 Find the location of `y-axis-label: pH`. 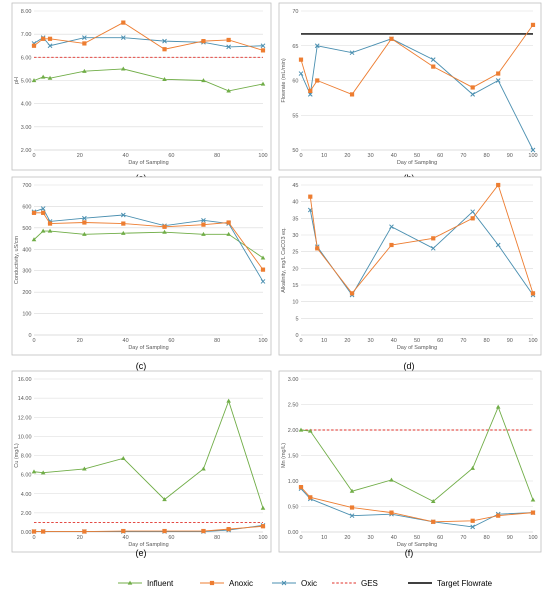

y-axis-label: pH is located at coordinates (17, 80).